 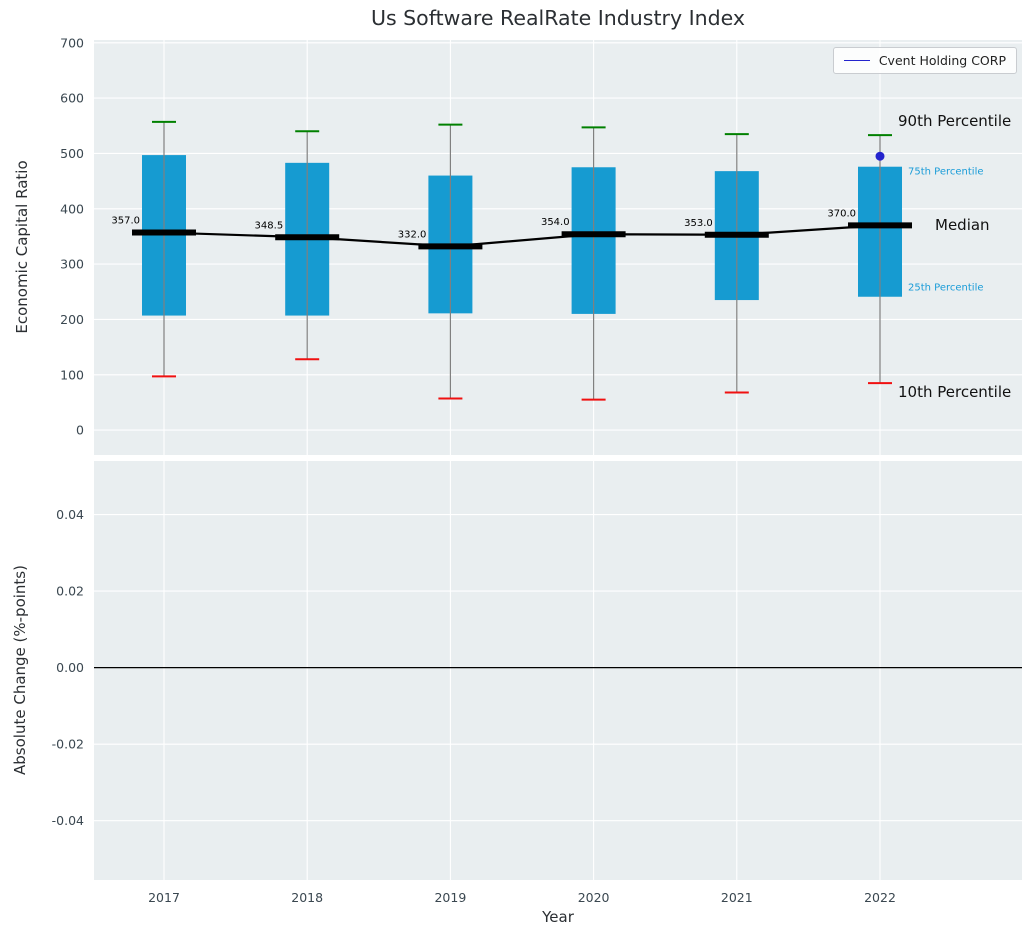 I want to click on ytick-label-top: 200, so click(x=72, y=319).